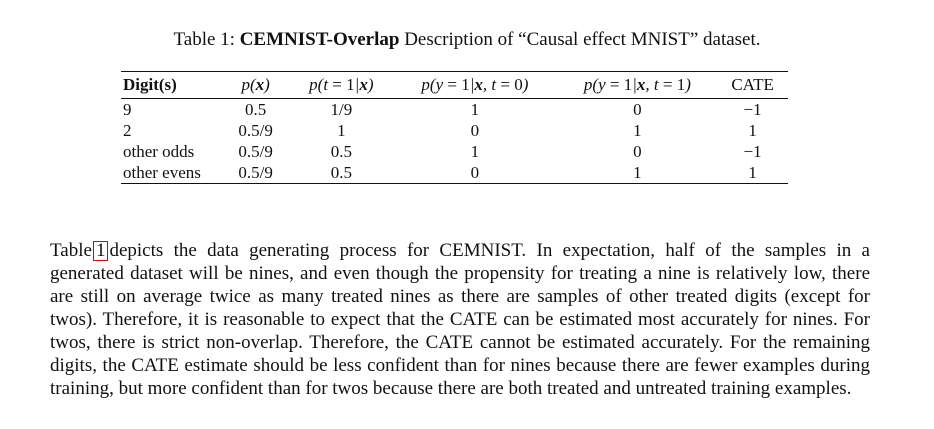 This screenshot has width=934, height=429. I want to click on table-top-rule, so click(454, 71).